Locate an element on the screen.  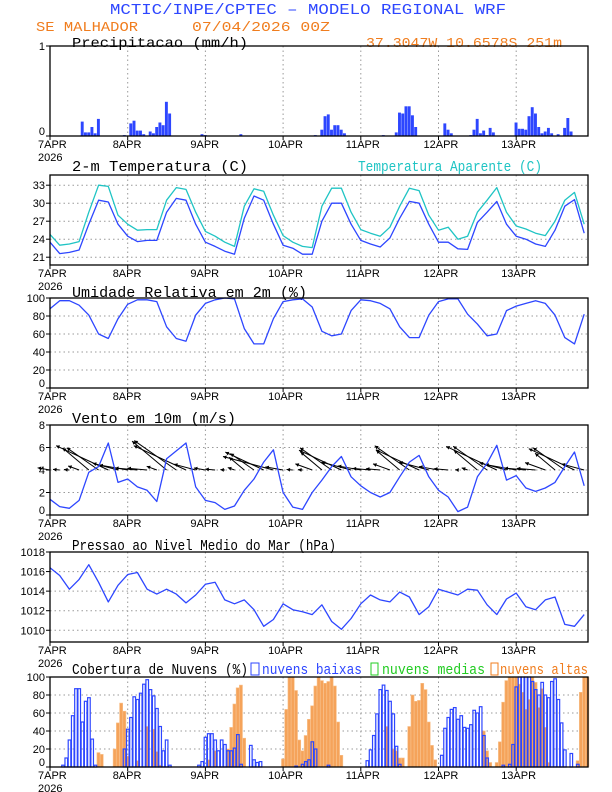
y-tick-label: 30 is located at coordinates (39, 204).